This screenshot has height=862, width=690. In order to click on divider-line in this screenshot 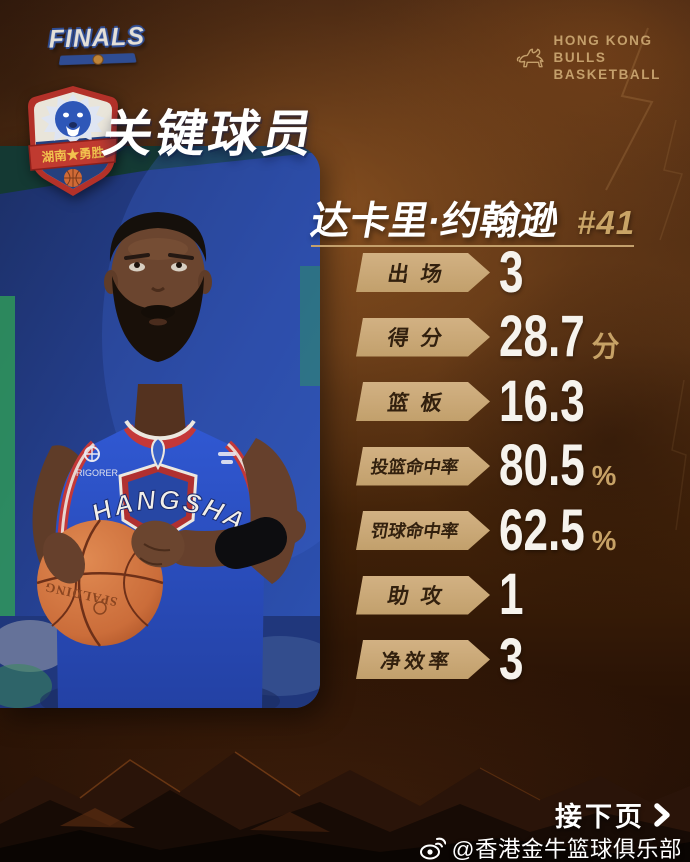, I will do `click(472, 246)`.